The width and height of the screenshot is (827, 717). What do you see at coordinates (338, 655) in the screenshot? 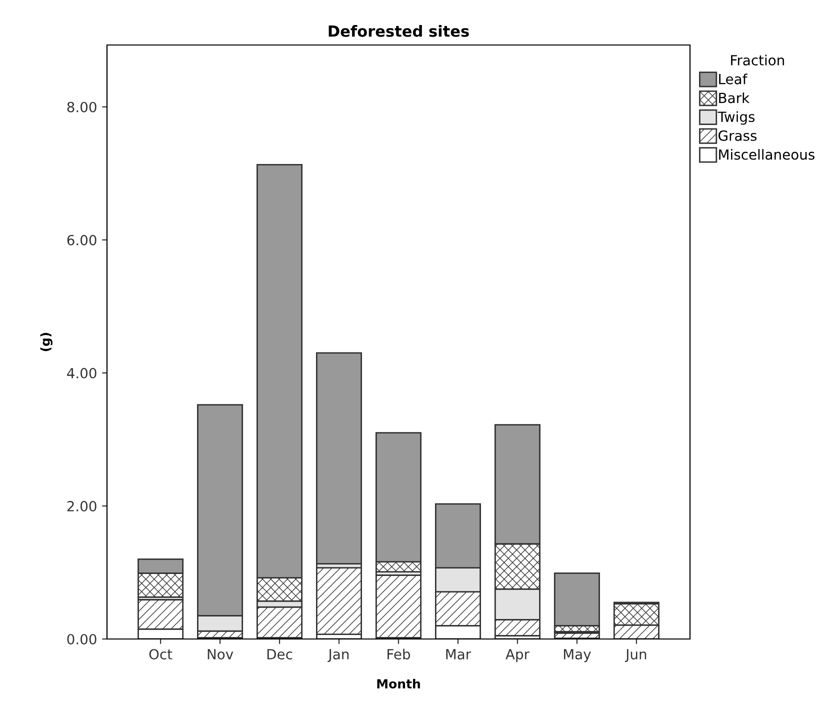
I see `x-tick-label: Jan` at bounding box center [338, 655].